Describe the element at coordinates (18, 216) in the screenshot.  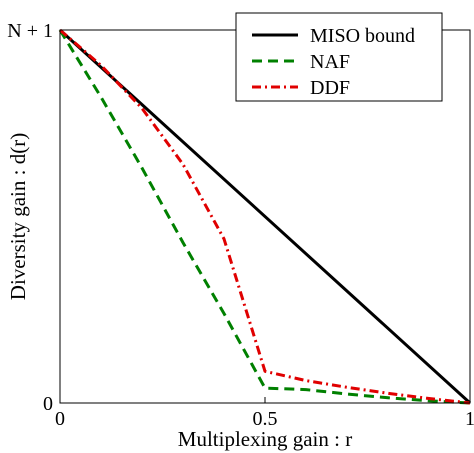
I see `y-axis-label: Diversity gain : d(r)` at that location.